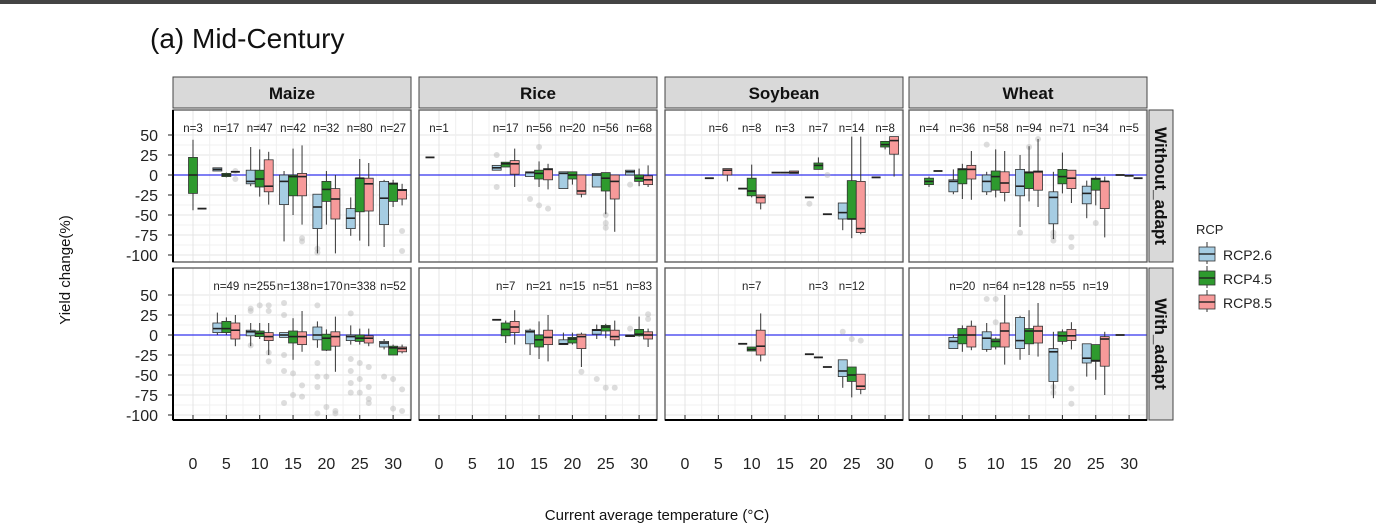  Describe the element at coordinates (539, 287) in the screenshot. I see `sample-size-label: n=21` at that location.